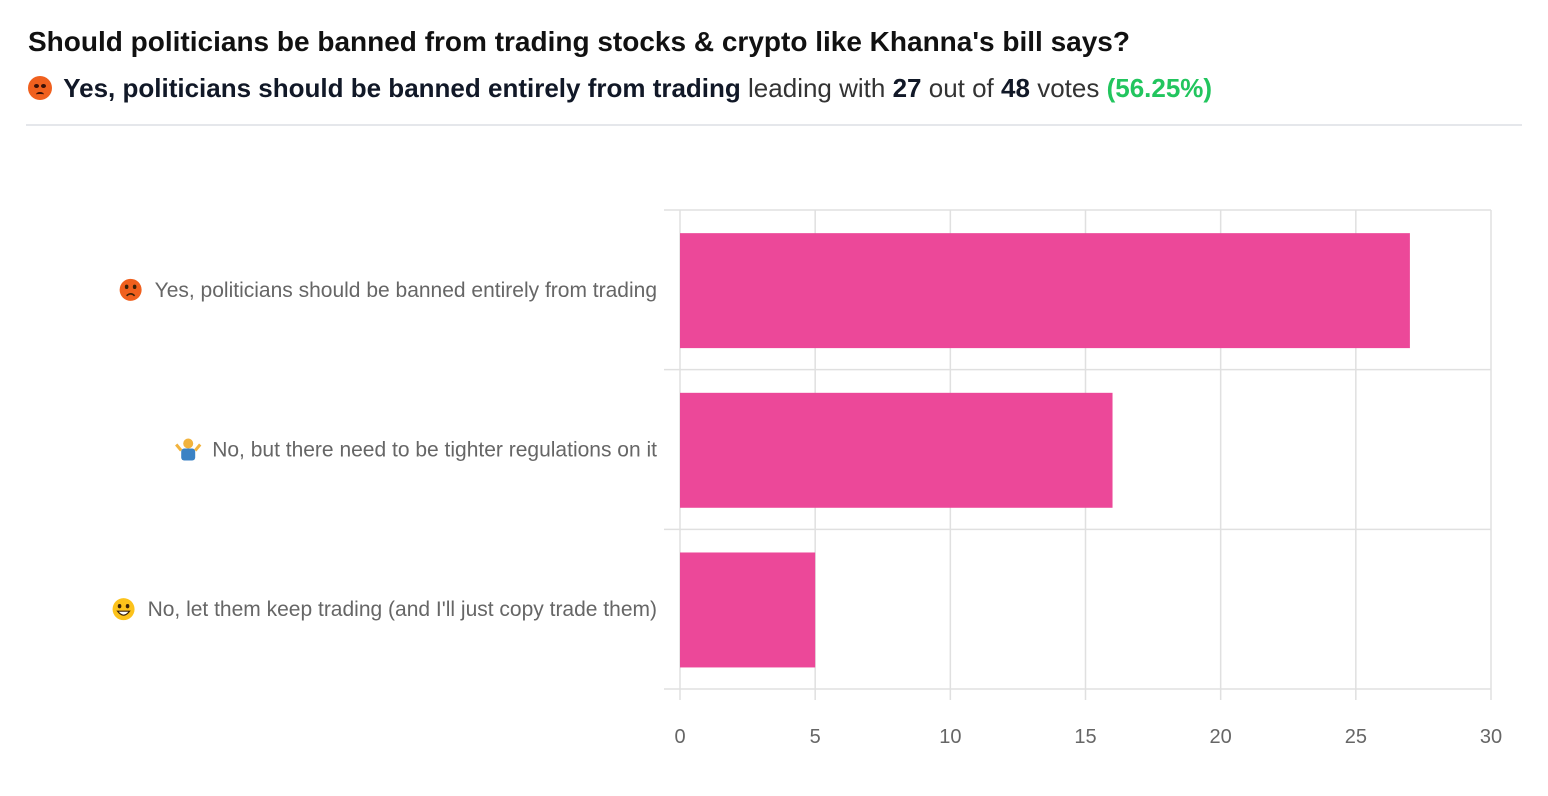 Image resolution: width=1548 pixels, height=796 pixels. What do you see at coordinates (950, 737) in the screenshot?
I see `x-tick-label: 10` at bounding box center [950, 737].